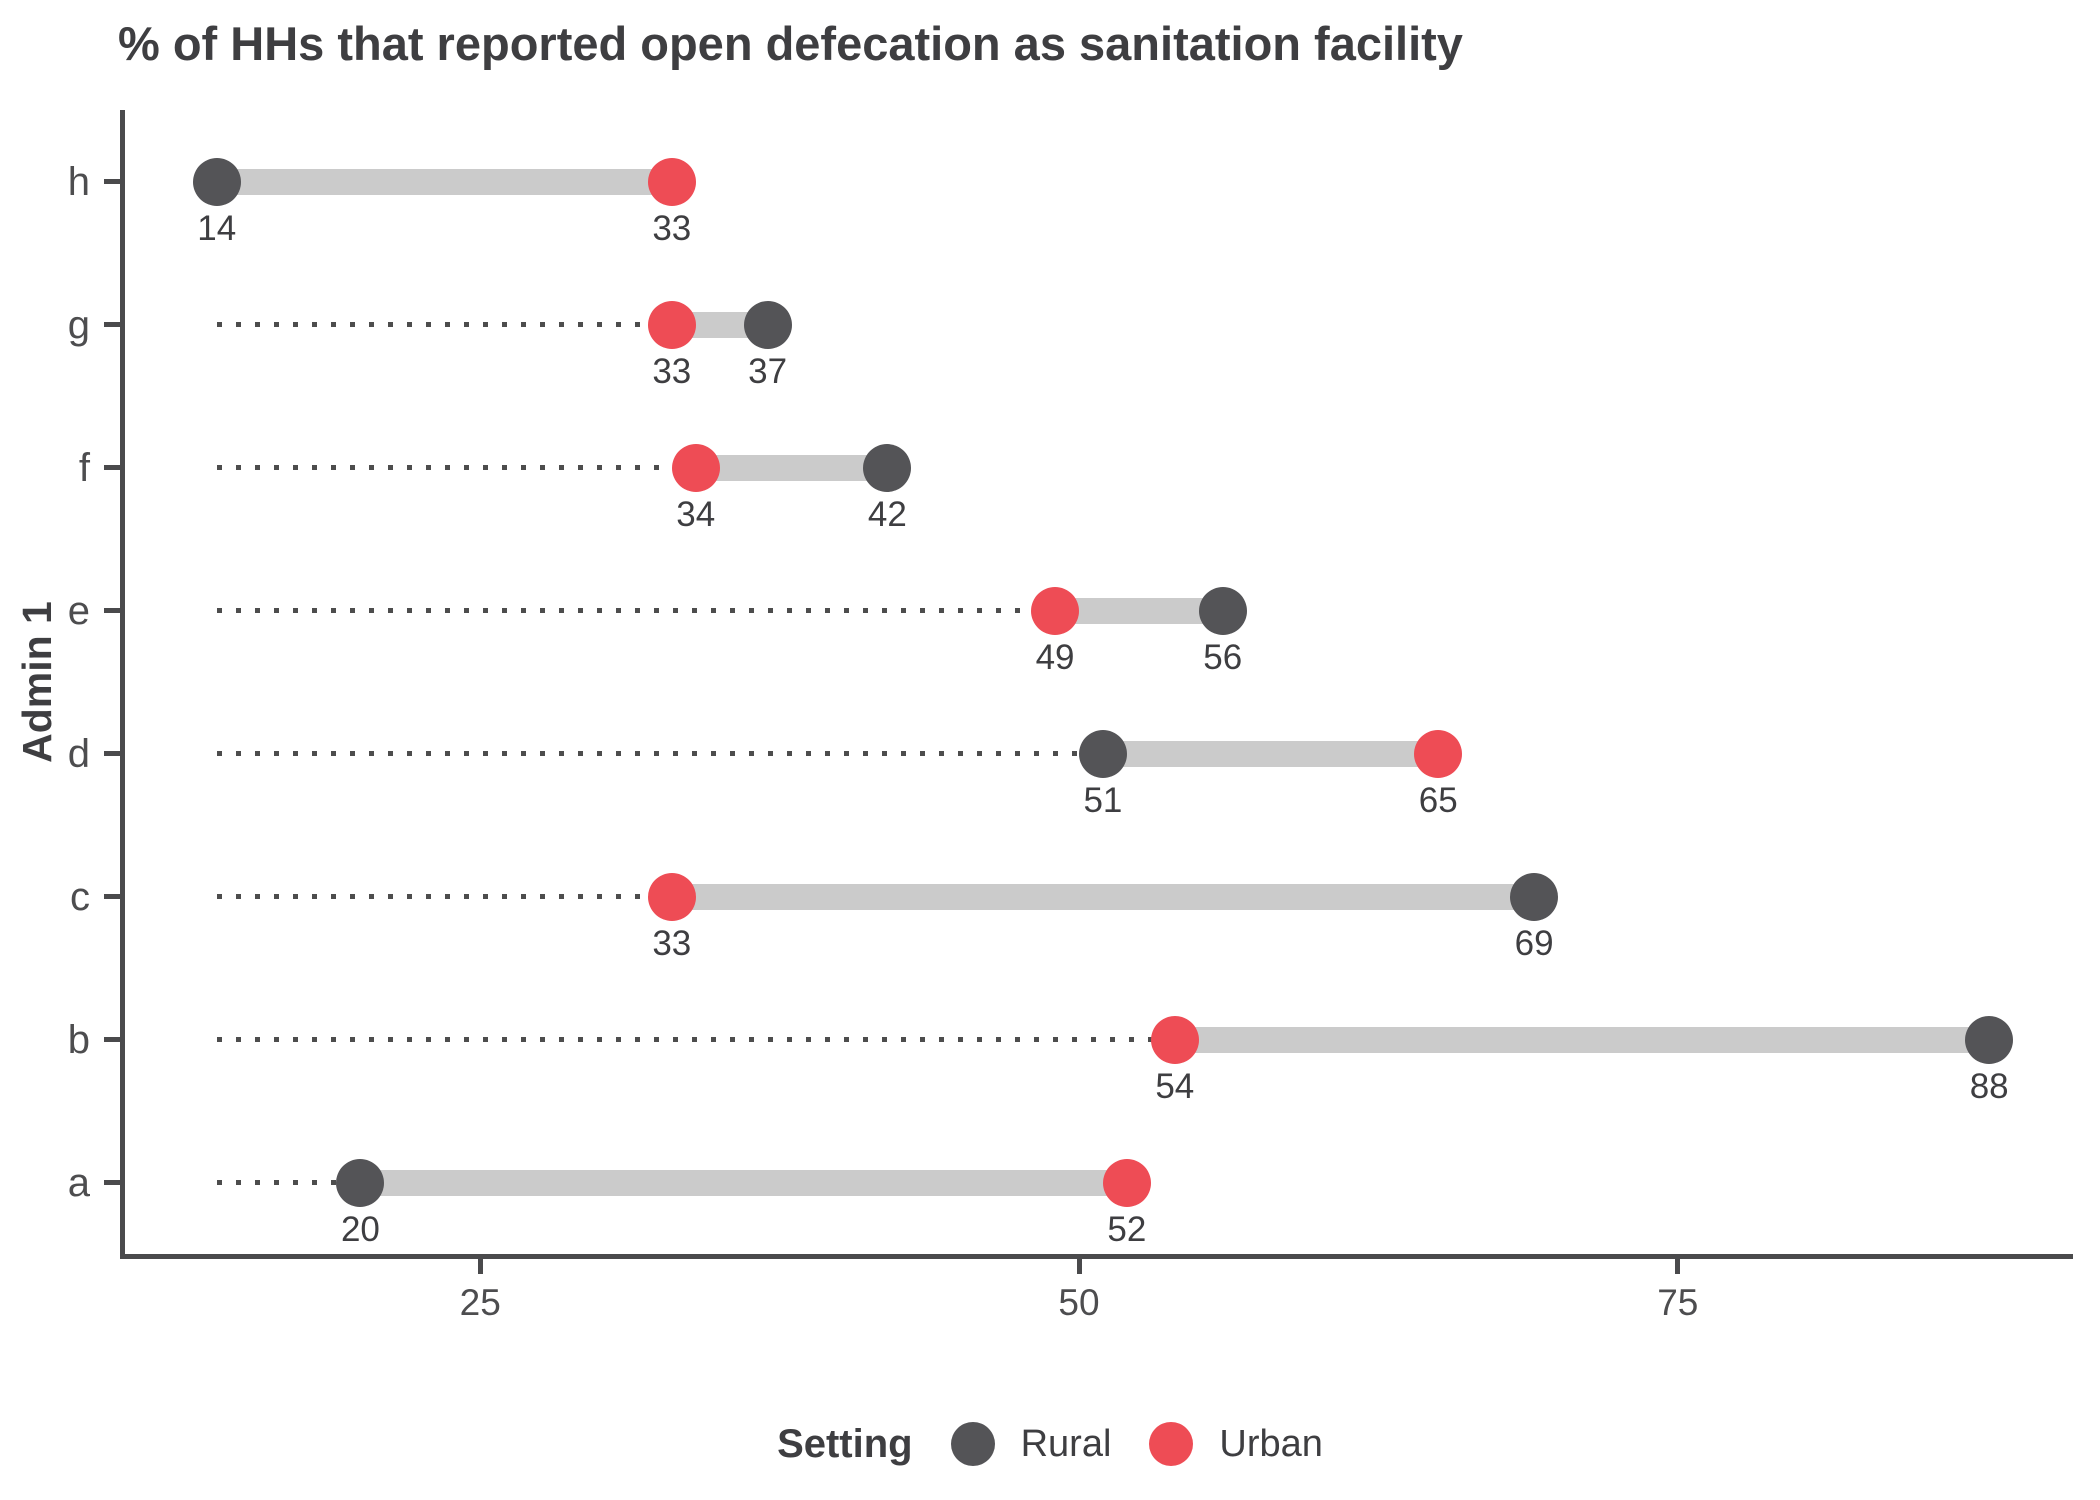  What do you see at coordinates (444, 181) in the screenshot?
I see `connector-bar-h` at bounding box center [444, 181].